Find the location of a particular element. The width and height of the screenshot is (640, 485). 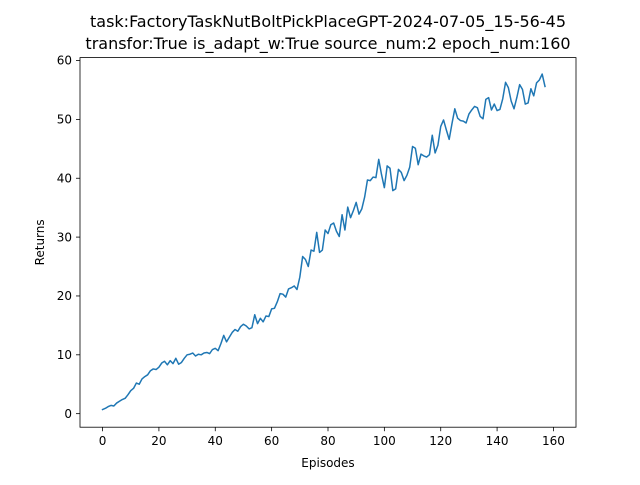

x-tick-label: 60 is located at coordinates (271, 441).